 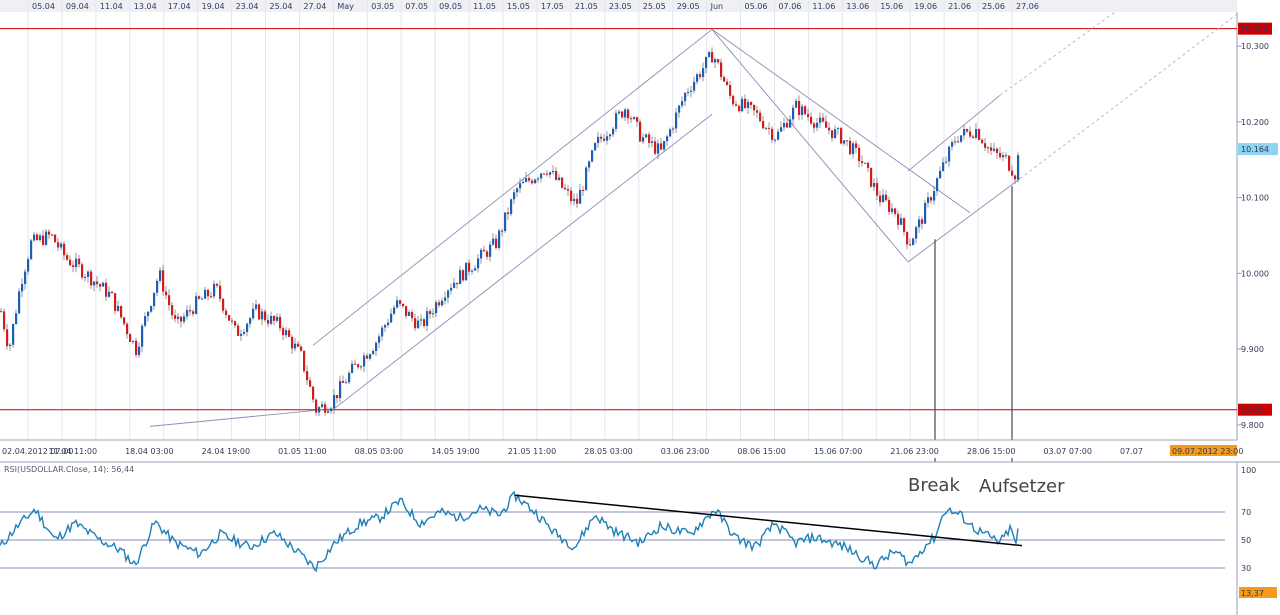 I want to click on current-price-label: 10.164, so click(x=1255, y=149).